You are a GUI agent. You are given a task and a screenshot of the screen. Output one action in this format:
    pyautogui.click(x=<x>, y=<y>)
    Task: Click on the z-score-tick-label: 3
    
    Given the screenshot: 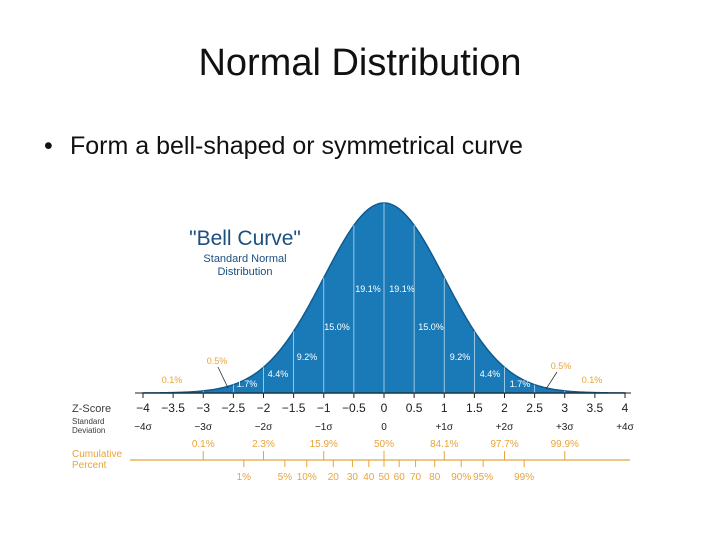 What is the action you would take?
    pyautogui.click(x=564, y=408)
    